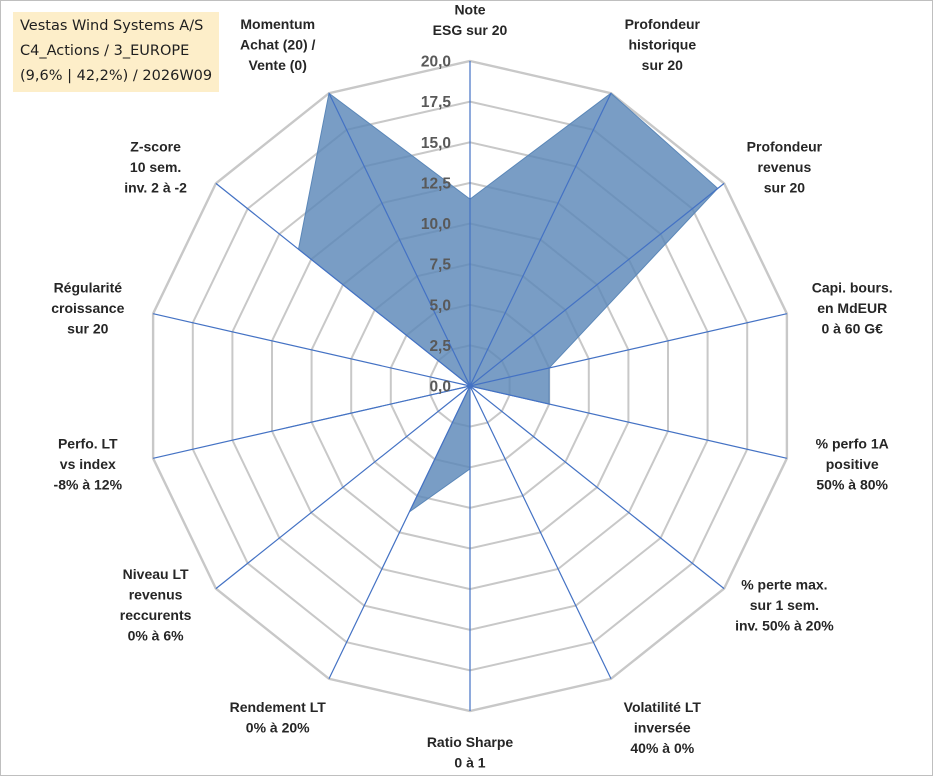 This screenshot has width=933, height=776. I want to click on tick-label: 12,5, so click(436, 183).